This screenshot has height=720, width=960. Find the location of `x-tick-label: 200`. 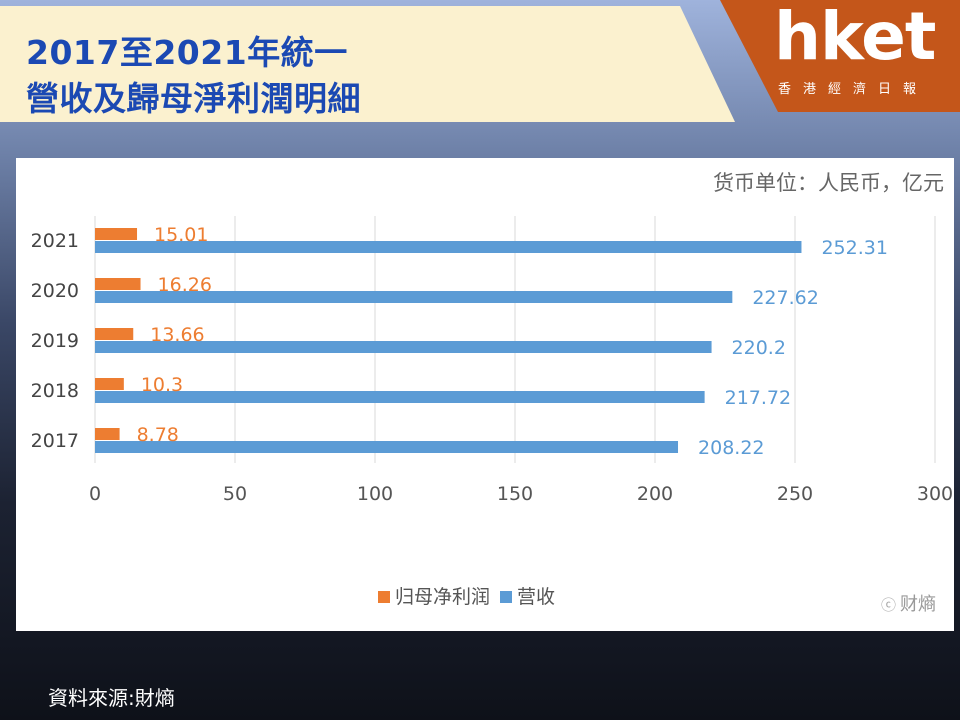

x-tick-label: 200 is located at coordinates (655, 494).